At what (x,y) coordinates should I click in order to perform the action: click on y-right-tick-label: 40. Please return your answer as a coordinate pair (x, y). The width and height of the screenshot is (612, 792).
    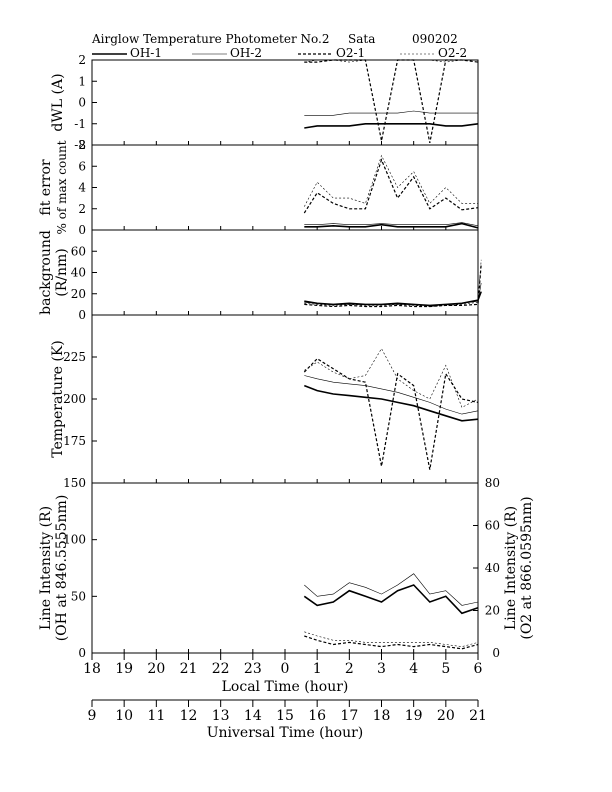
    Looking at the image, I should click on (492, 568).